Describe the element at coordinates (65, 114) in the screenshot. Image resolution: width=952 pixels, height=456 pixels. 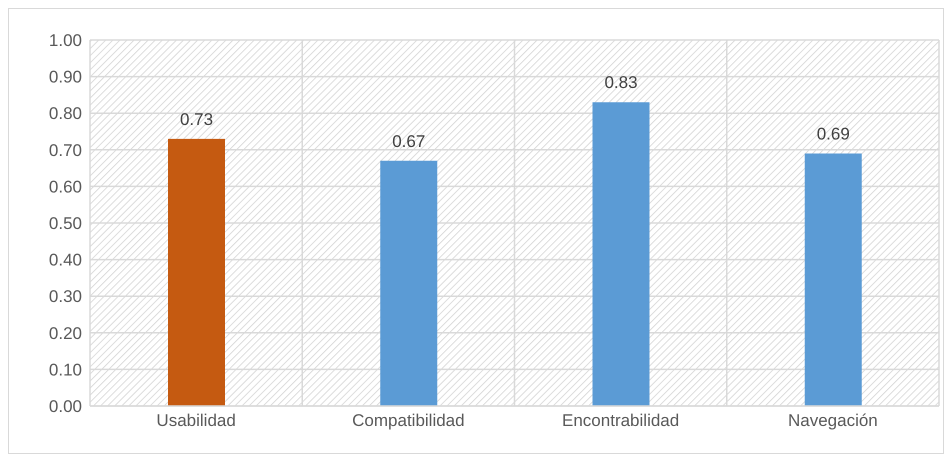
I see `y-tick-label: 0.80` at that location.